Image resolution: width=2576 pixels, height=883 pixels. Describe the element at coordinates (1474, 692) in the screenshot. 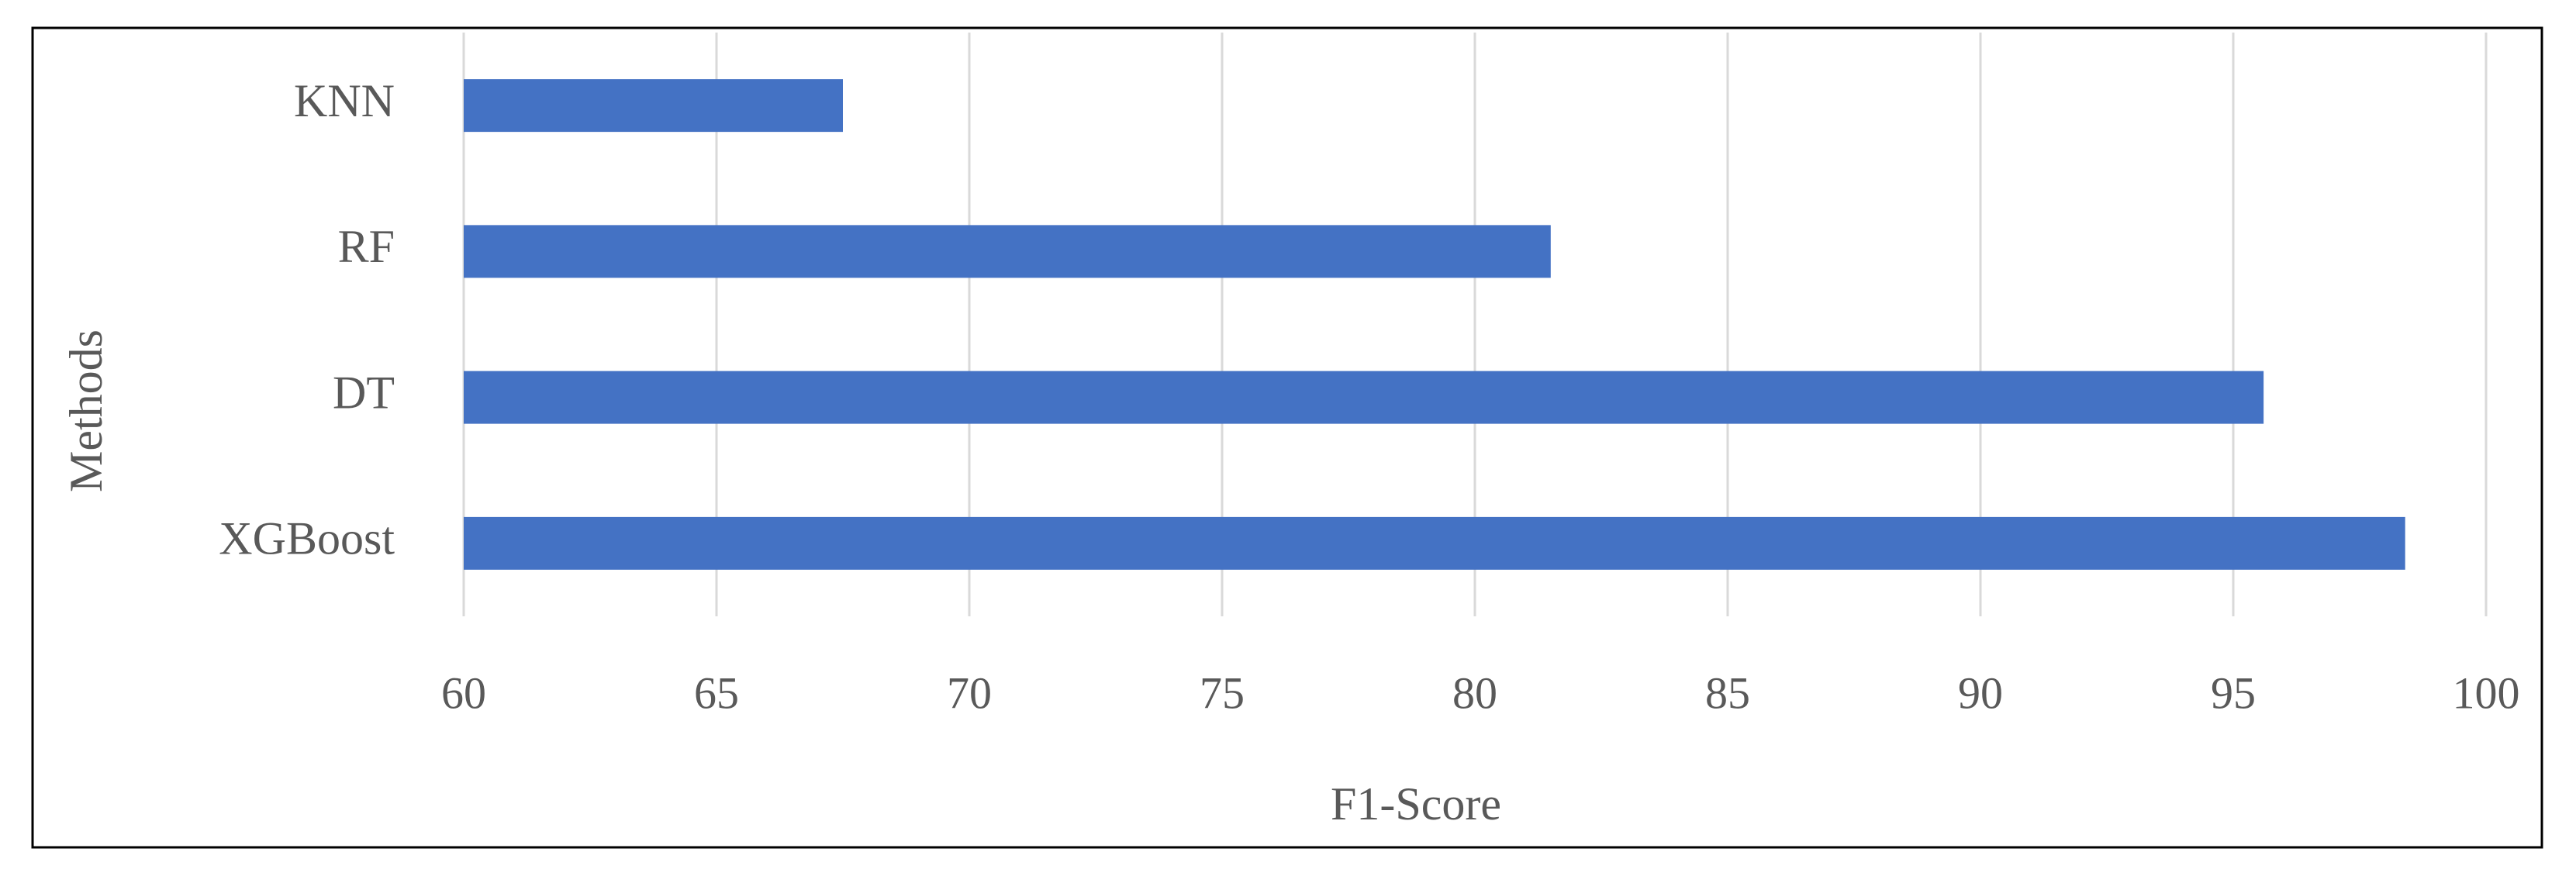

I see `x-tick-label: 80` at that location.